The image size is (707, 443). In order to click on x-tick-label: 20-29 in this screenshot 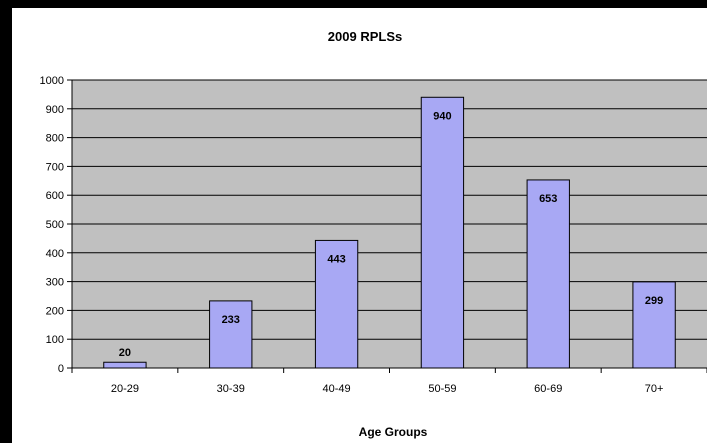, I will do `click(125, 389)`.